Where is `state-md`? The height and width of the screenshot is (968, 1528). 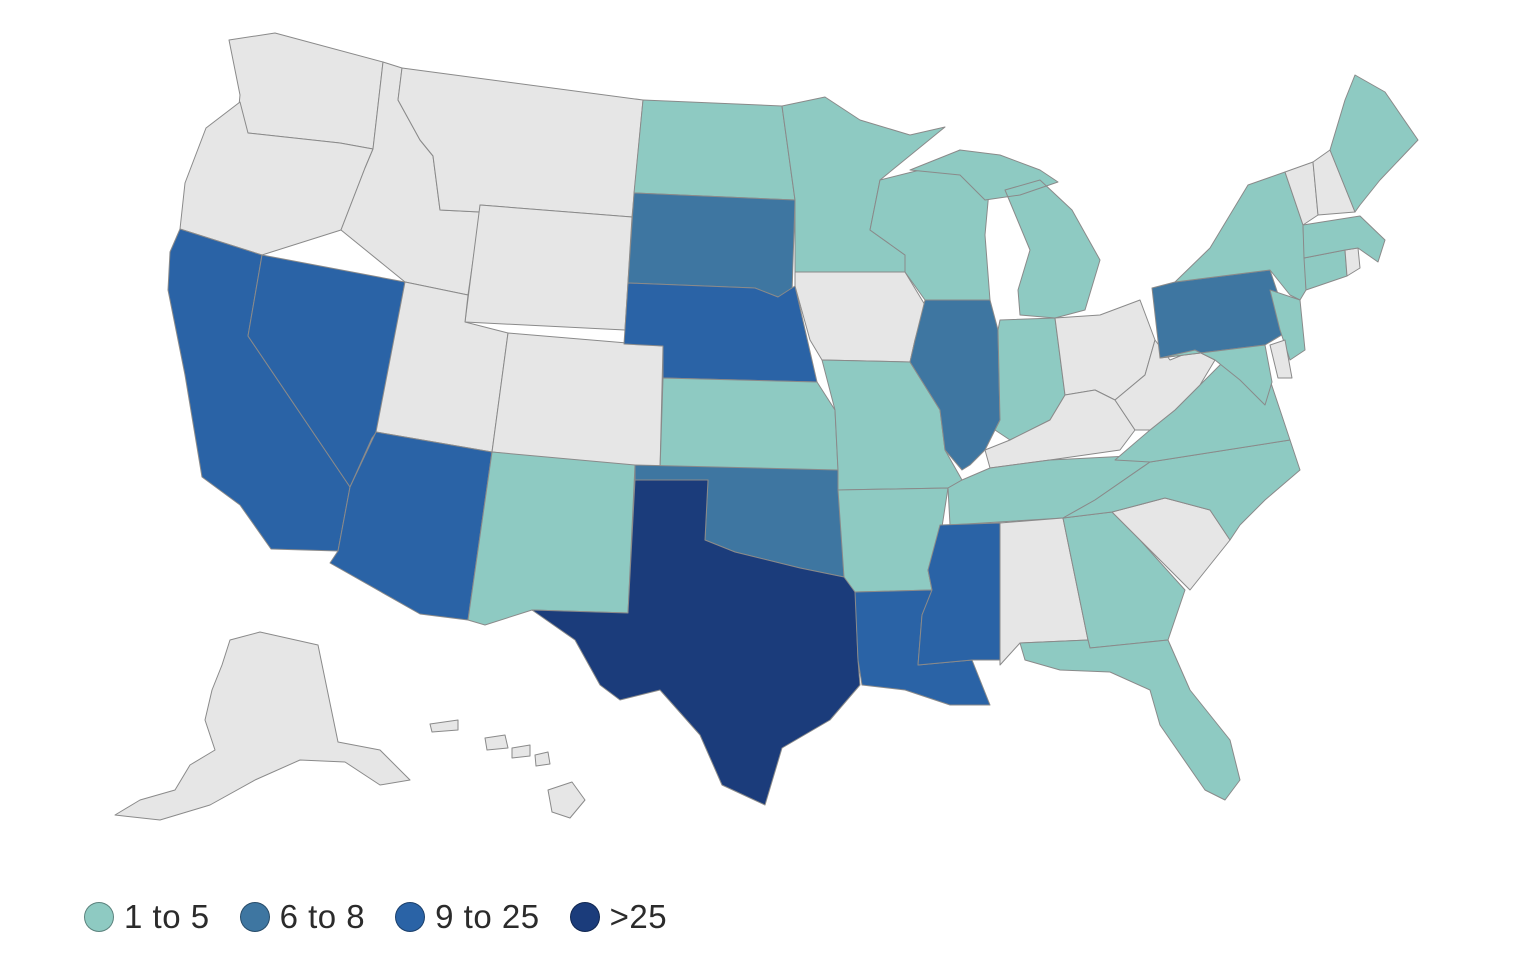 state-md is located at coordinates (1216, 375).